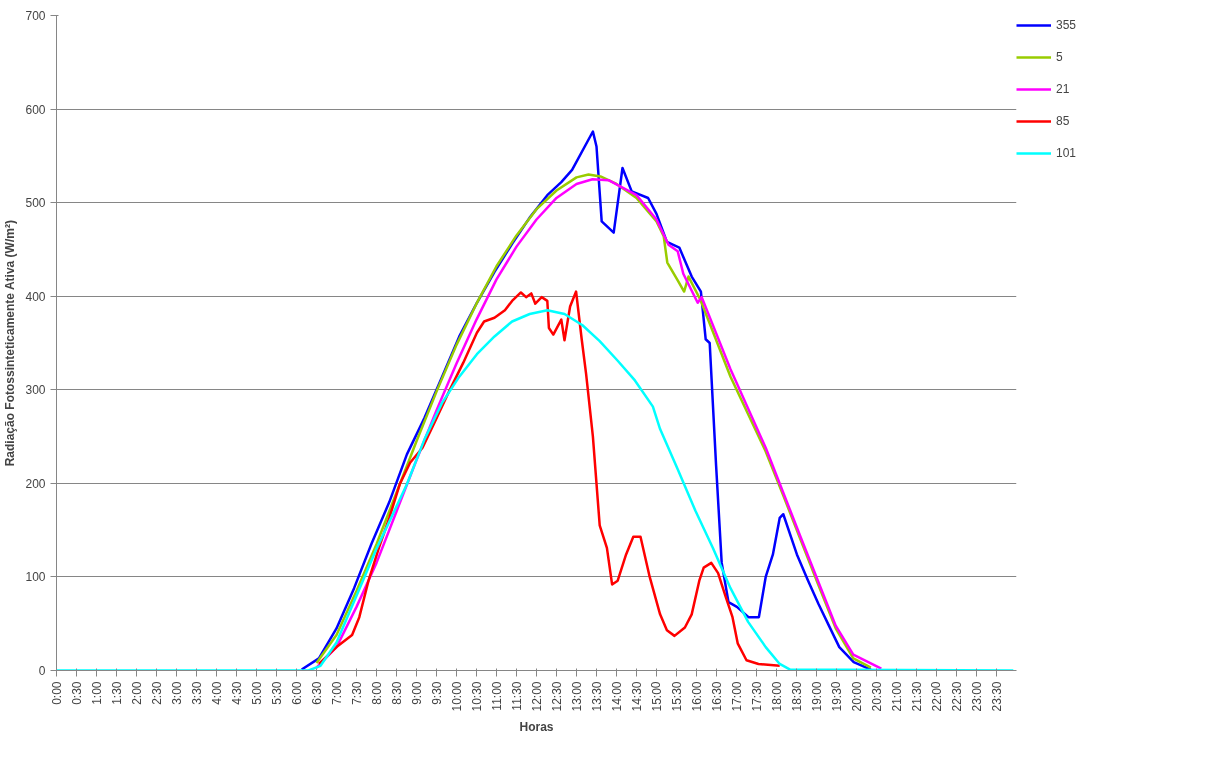 The width and height of the screenshot is (1223, 782). I want to click on x-tick-label: 21:00, so click(896, 696).